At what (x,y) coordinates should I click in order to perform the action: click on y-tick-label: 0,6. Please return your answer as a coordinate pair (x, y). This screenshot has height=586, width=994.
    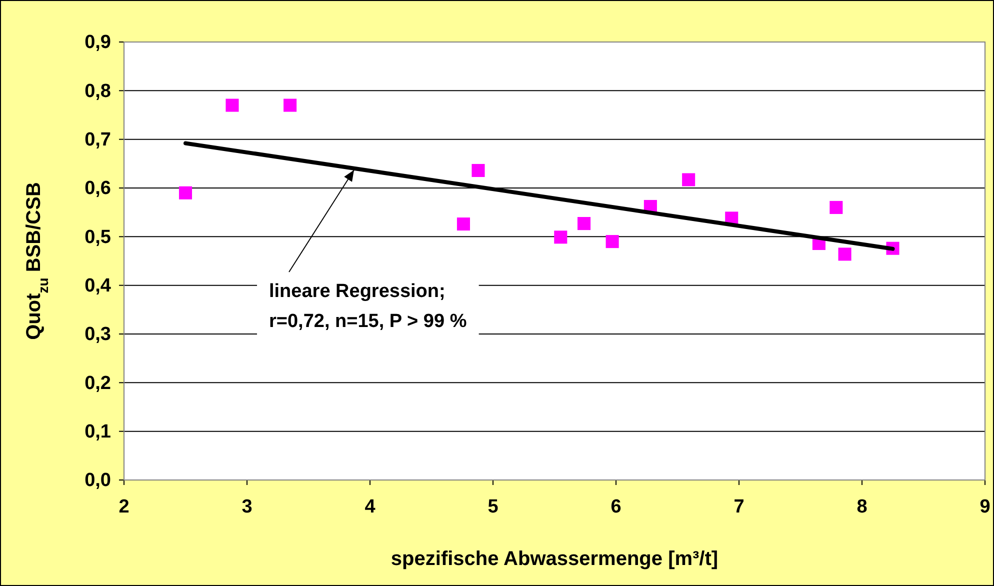
    Looking at the image, I should click on (97, 189).